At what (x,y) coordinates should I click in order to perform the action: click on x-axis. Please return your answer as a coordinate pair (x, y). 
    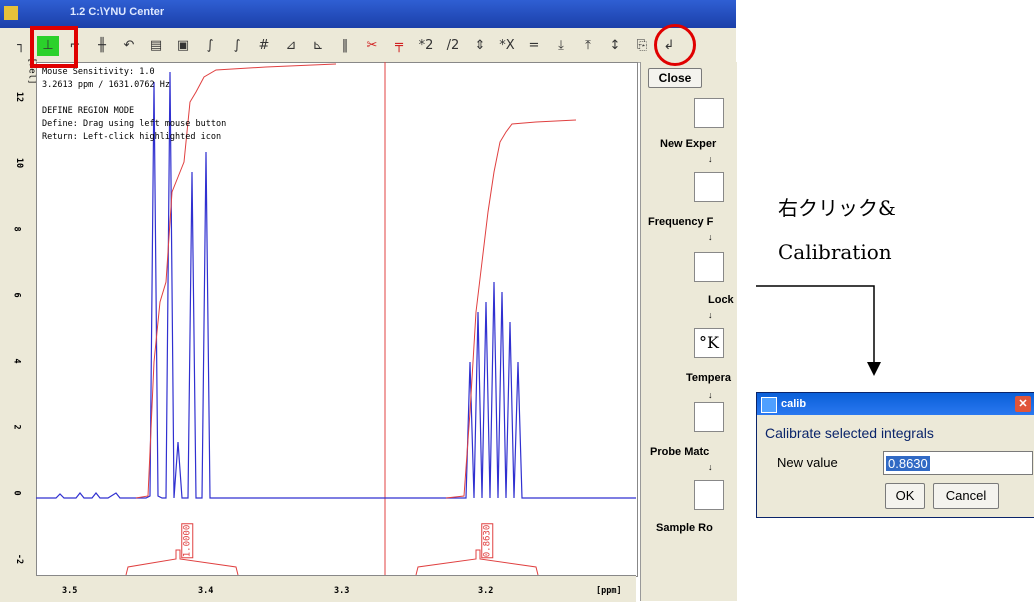
    Looking at the image, I should click on (336, 588).